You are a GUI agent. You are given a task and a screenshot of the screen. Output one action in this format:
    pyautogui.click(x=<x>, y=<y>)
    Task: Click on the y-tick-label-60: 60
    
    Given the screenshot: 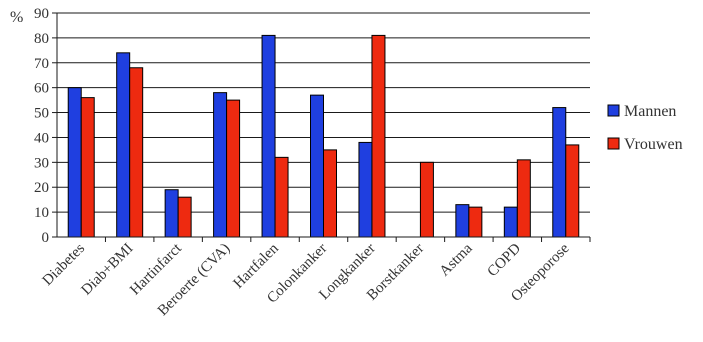 What is the action you would take?
    pyautogui.click(x=41, y=89)
    